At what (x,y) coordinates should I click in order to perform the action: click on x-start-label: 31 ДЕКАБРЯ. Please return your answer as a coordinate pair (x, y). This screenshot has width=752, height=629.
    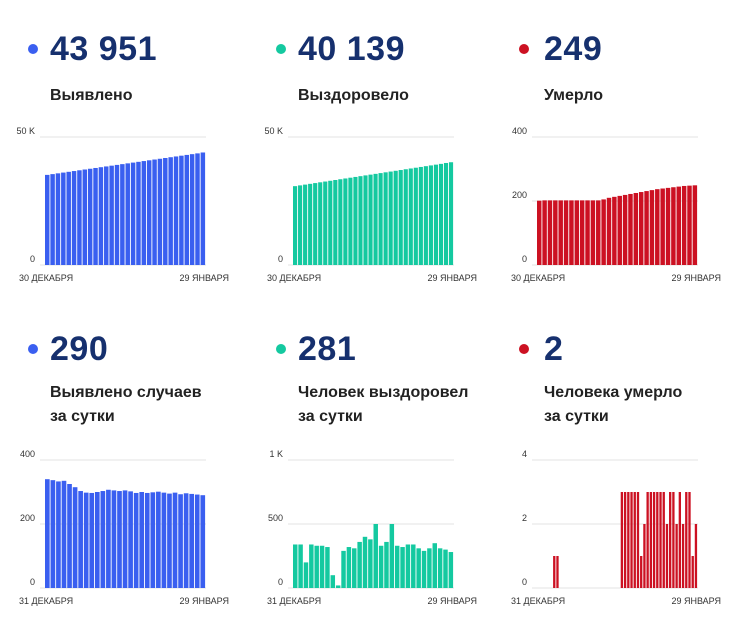
    Looking at the image, I should click on (294, 601).